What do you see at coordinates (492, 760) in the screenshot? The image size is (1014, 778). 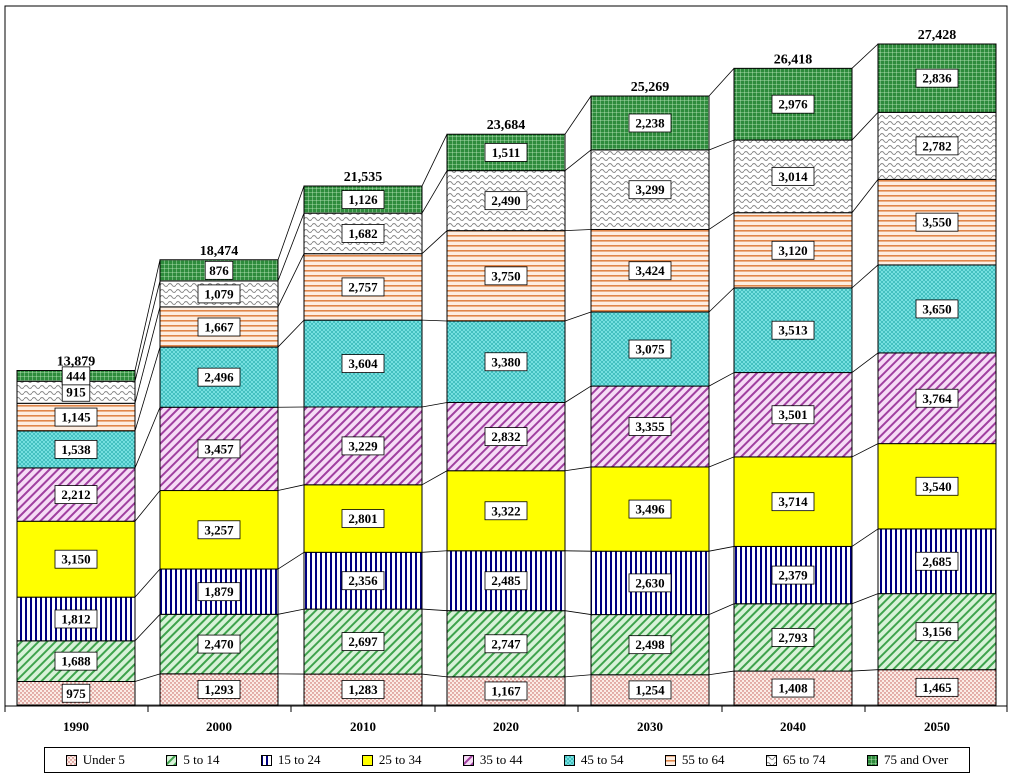 I see `legend-item-35-to-44: 35 to 44` at bounding box center [492, 760].